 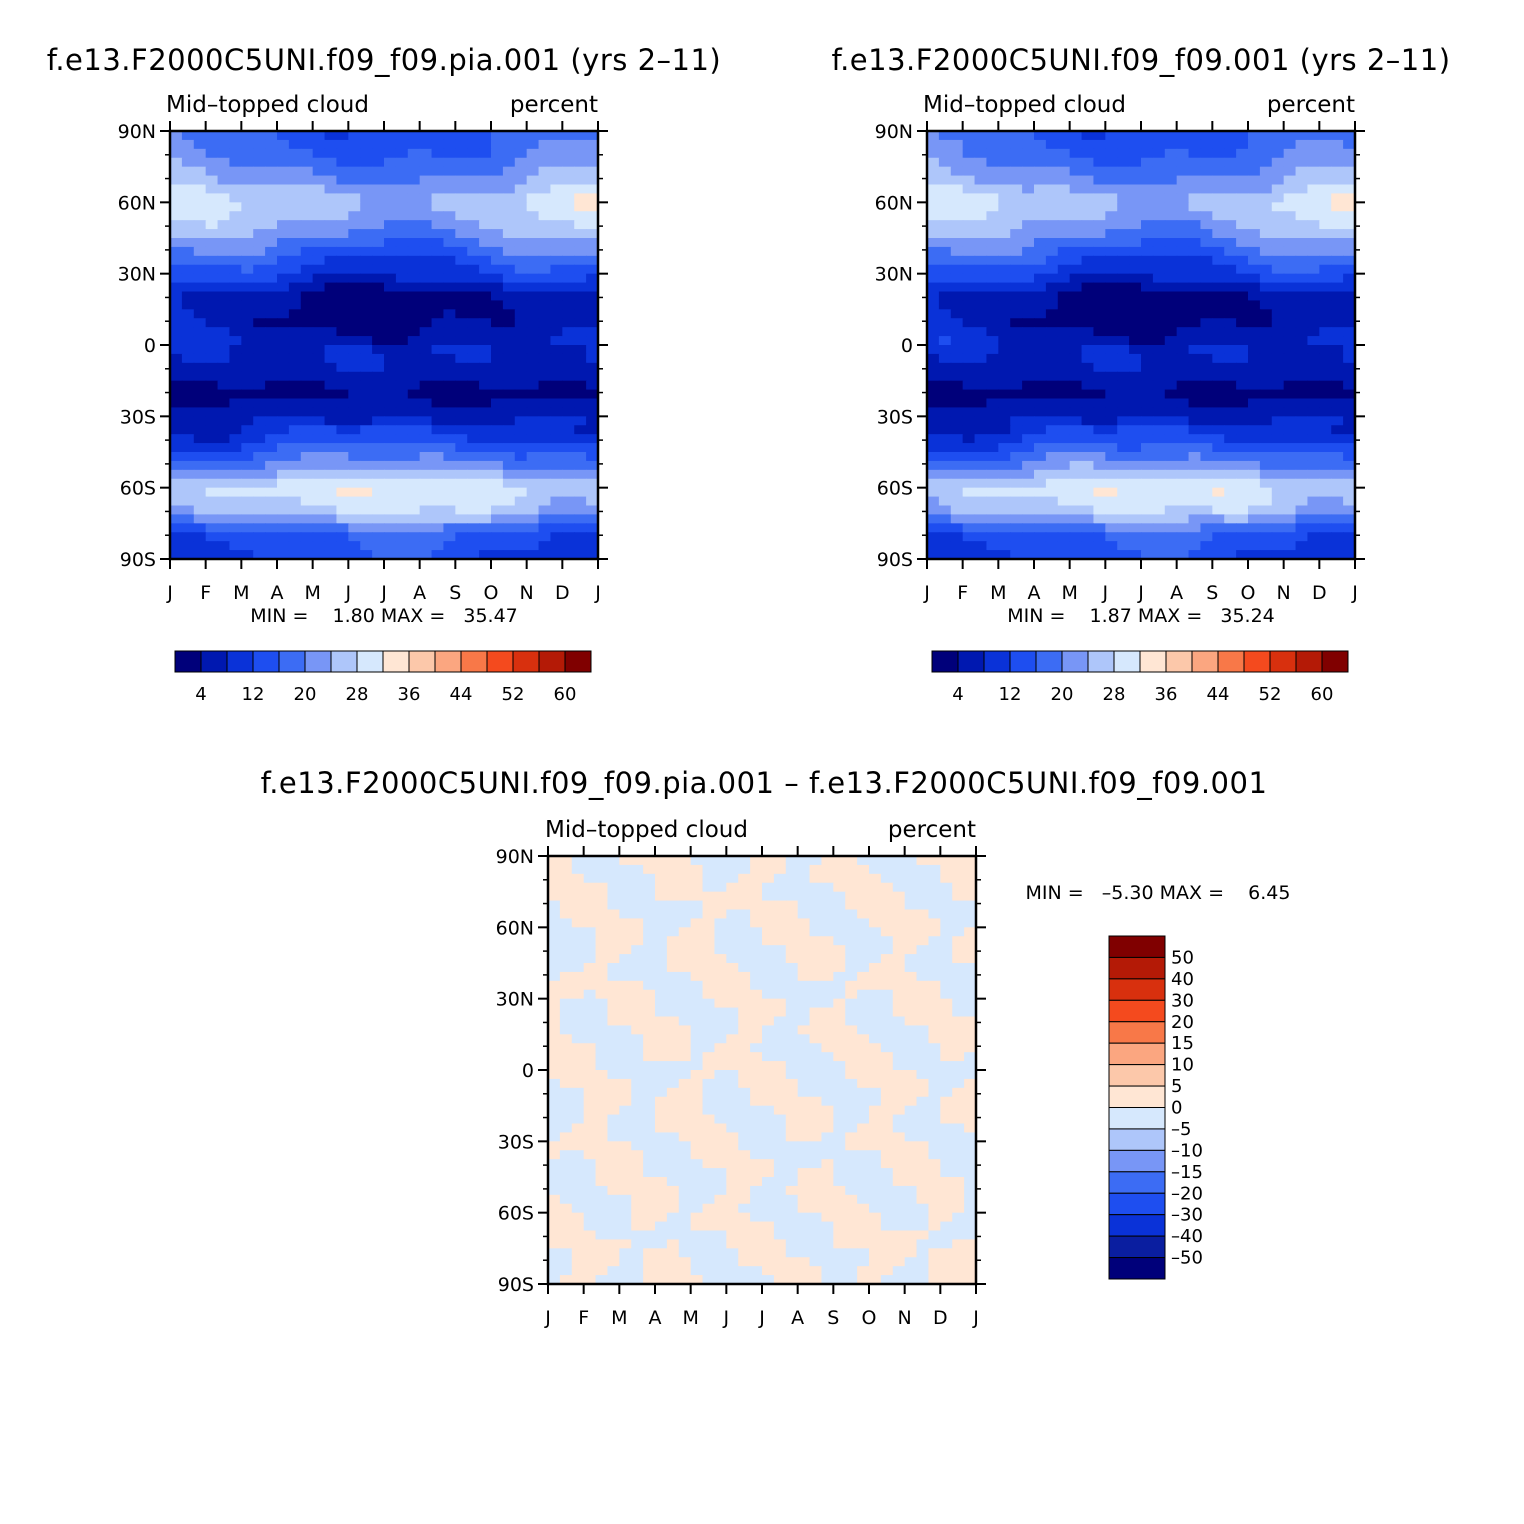 I want to click on panel-diff-units-label: percent, so click(x=932, y=830).